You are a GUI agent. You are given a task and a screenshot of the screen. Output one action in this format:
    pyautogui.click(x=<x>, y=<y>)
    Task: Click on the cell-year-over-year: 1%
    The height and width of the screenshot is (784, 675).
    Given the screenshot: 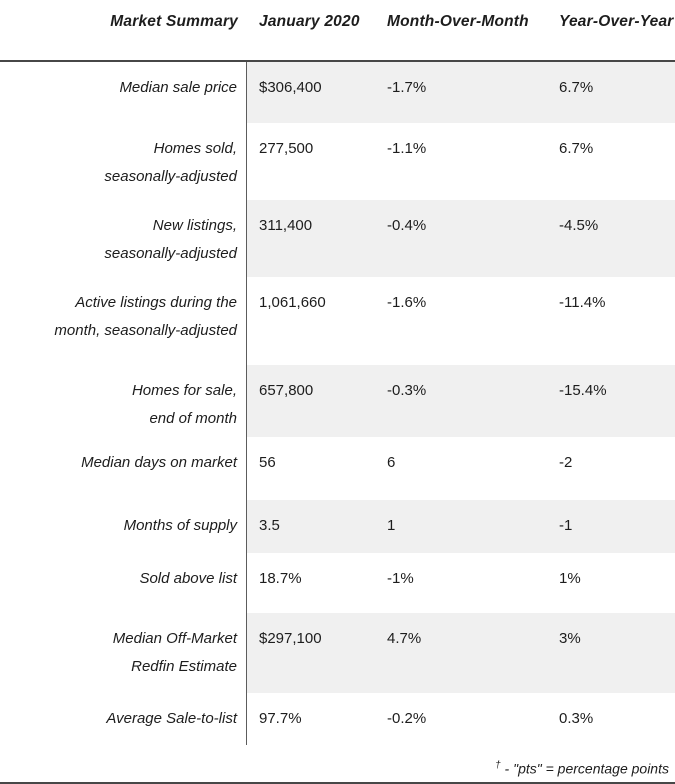 What is the action you would take?
    pyautogui.click(x=570, y=578)
    